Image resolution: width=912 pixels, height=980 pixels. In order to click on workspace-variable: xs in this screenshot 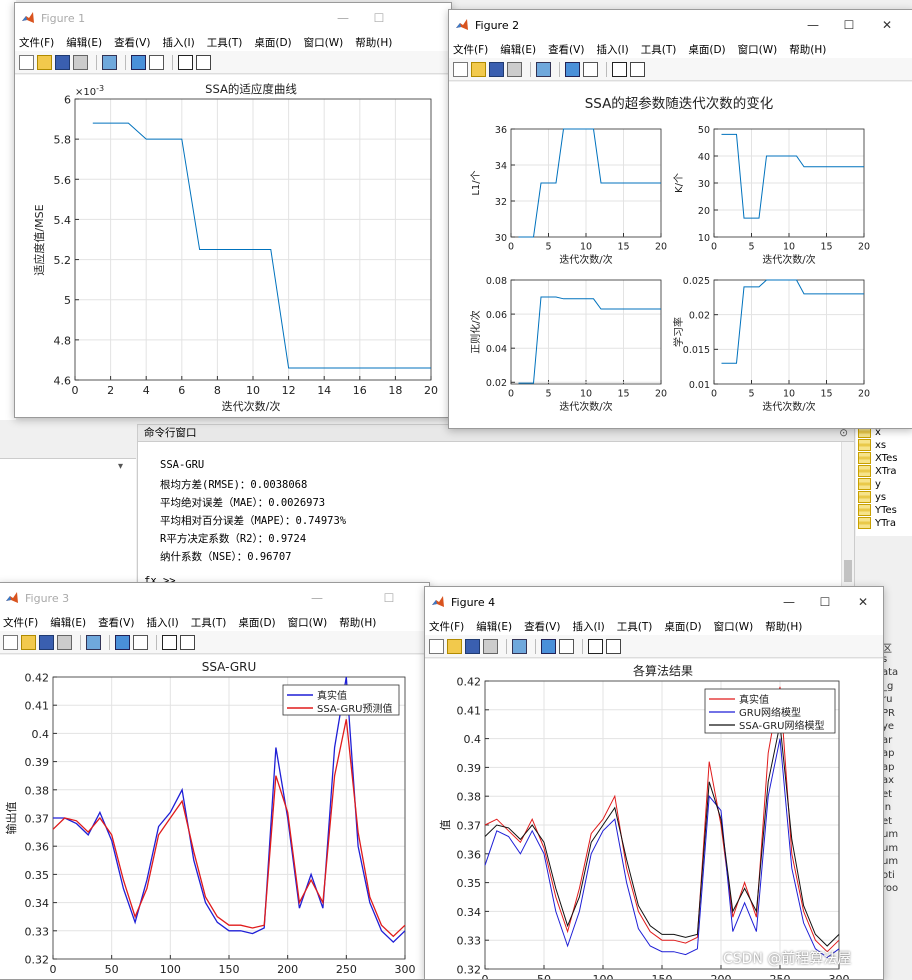, I will do `click(872, 445)`.